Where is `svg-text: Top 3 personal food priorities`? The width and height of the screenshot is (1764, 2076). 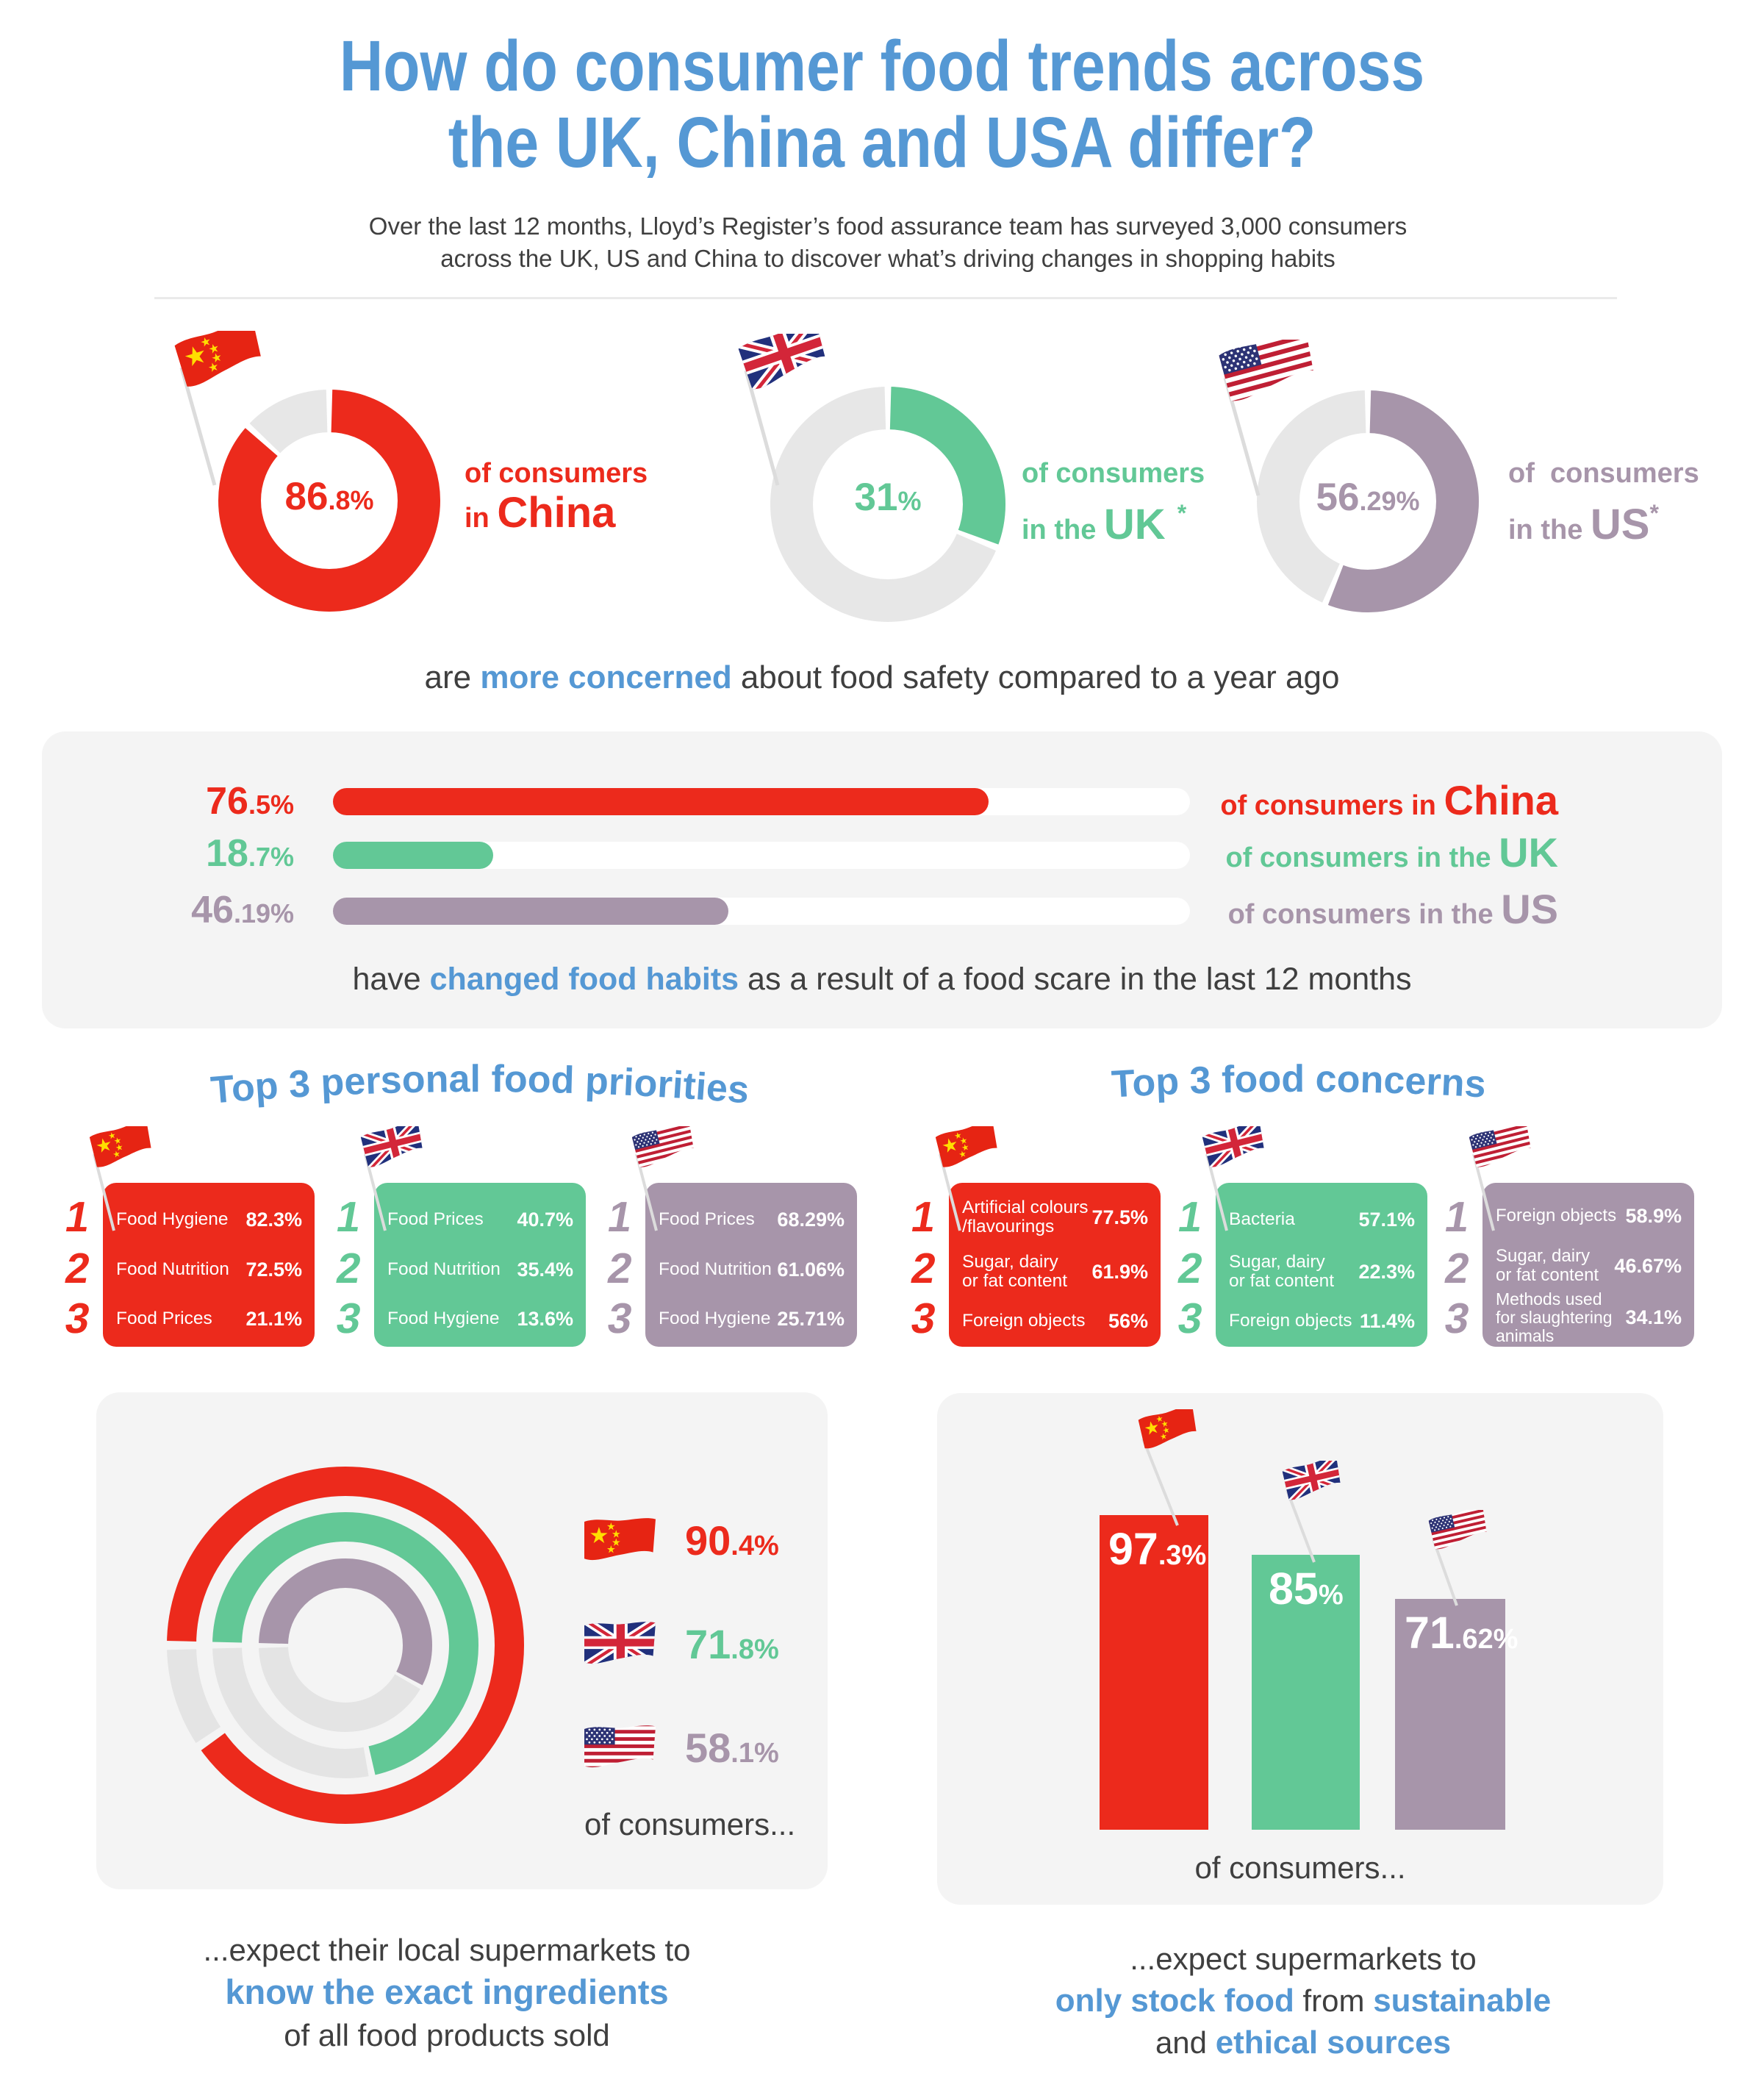 svg-text: Top 3 personal food priorities is located at coordinates (480, 1085).